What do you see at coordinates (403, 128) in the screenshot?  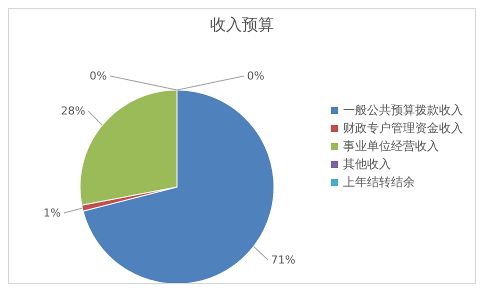 I see `legend-label: 财政专户管理资金收入` at bounding box center [403, 128].